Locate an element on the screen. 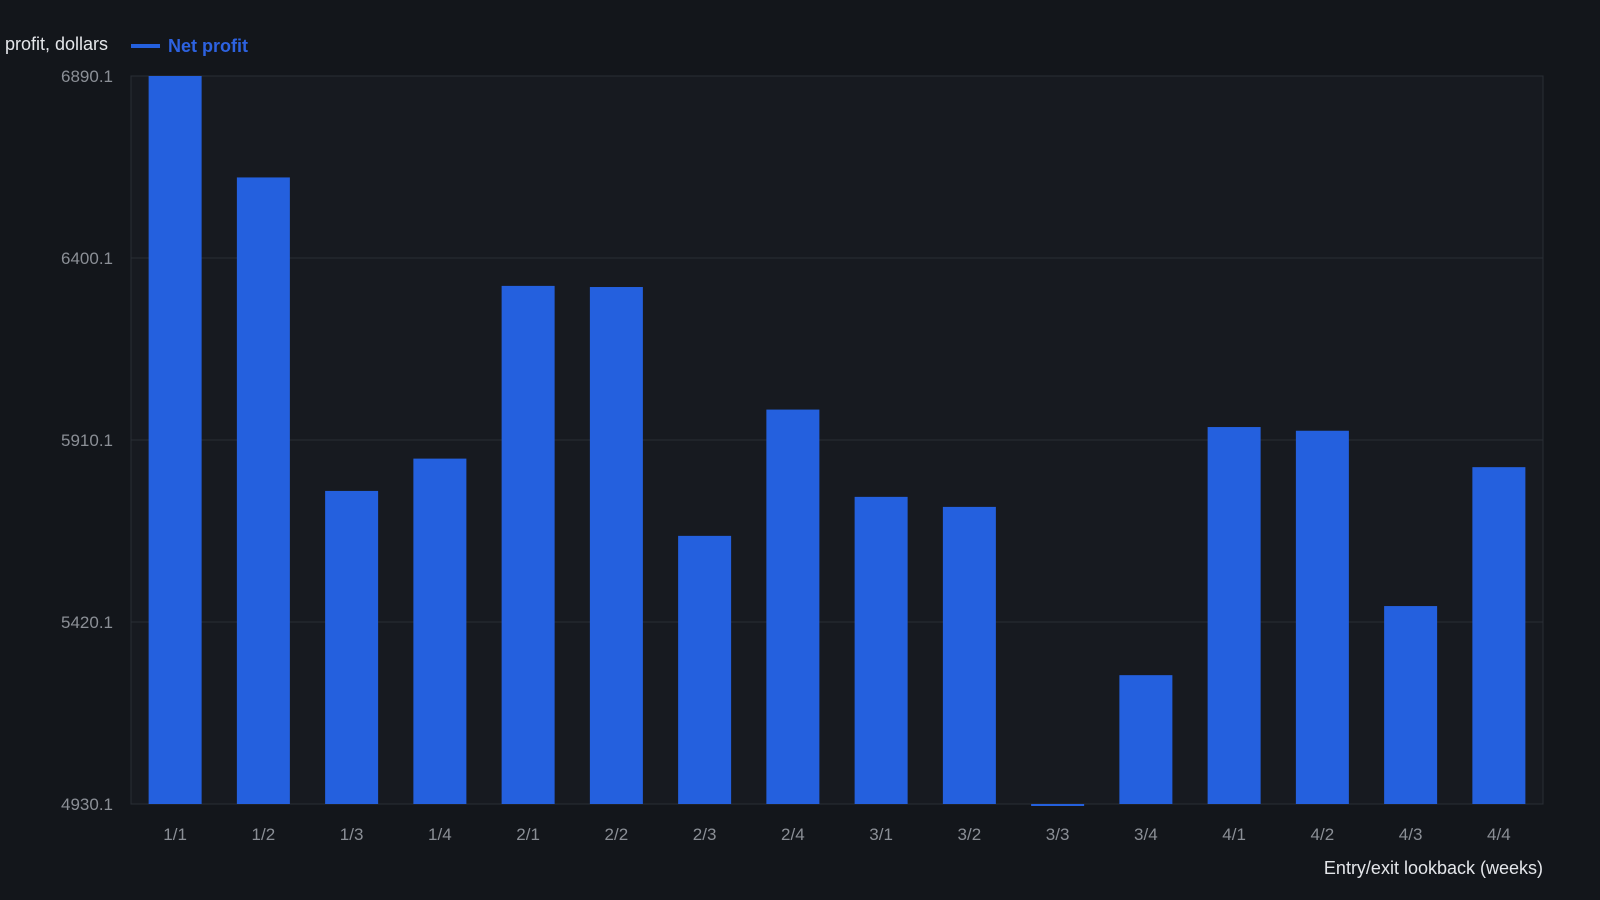 The image size is (1600, 900). legend-label-net-profit: Net profit is located at coordinates (208, 46).